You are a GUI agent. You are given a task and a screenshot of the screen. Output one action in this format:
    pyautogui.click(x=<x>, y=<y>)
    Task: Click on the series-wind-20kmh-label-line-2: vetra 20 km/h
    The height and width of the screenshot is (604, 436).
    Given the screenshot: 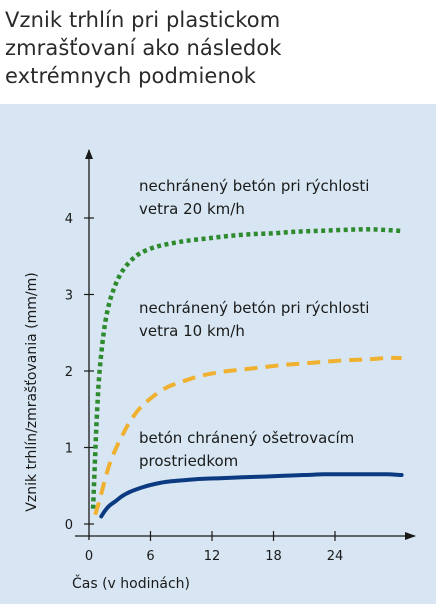 What is the action you would take?
    pyautogui.click(x=192, y=209)
    